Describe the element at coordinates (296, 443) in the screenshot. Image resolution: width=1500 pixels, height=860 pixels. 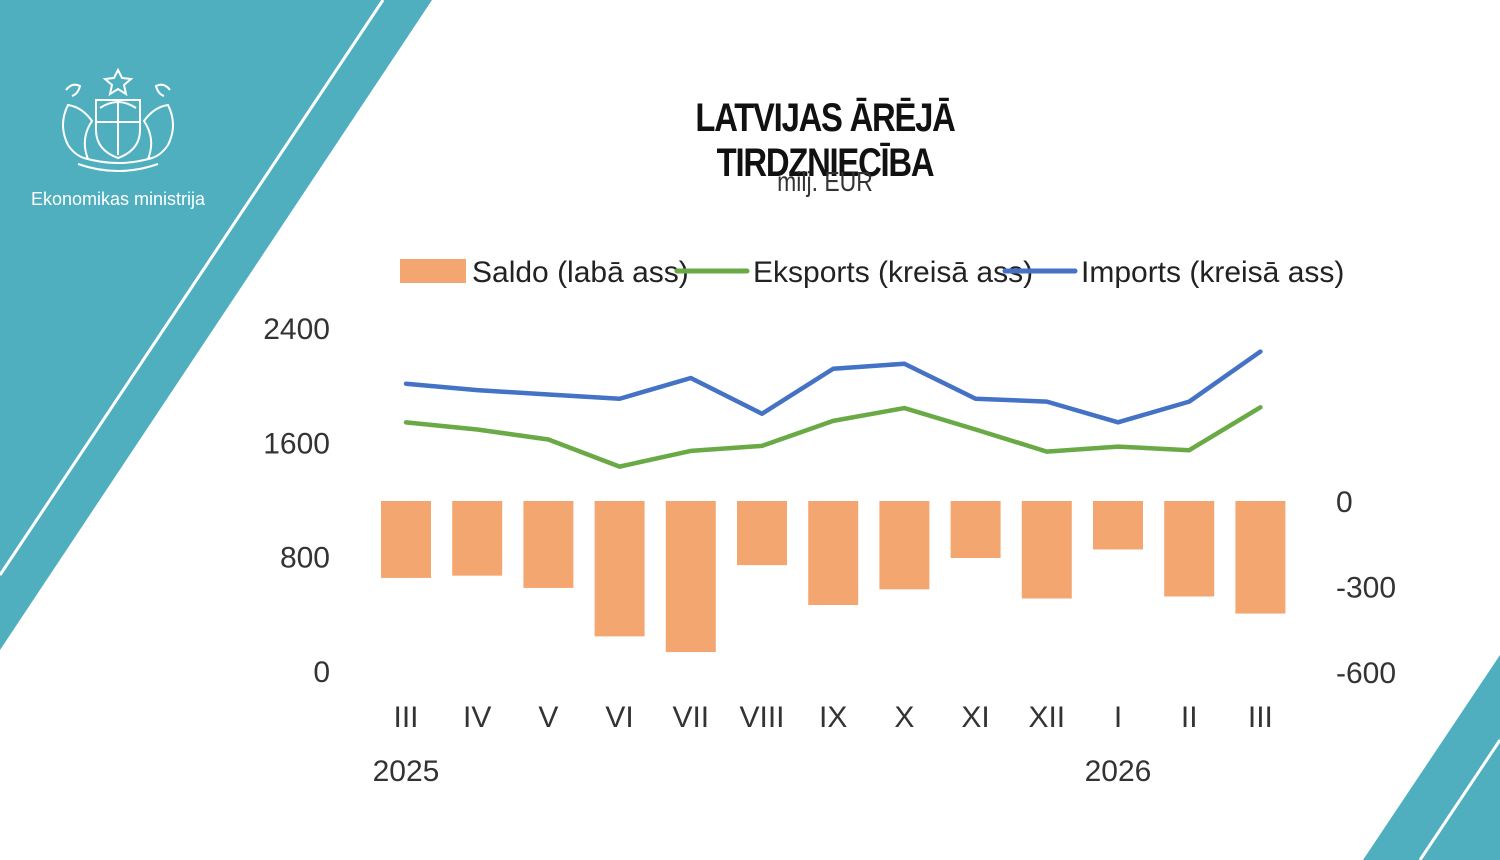
I see `left-axis-tick: 1600` at that location.